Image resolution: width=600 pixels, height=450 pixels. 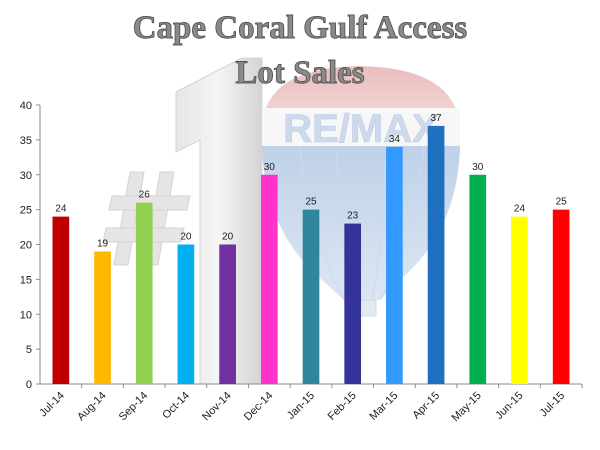 What do you see at coordinates (134, 407) in the screenshot?
I see `x-tick-label: Sep-14` at bounding box center [134, 407].